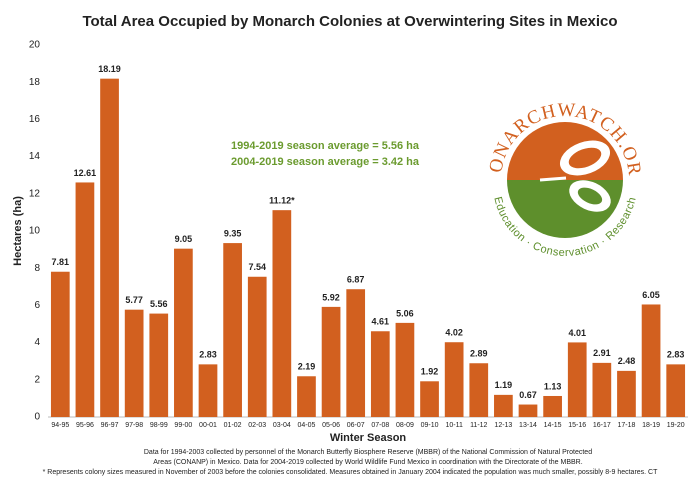 This screenshot has height=483, width=700. I want to click on y-tick-label: 2, so click(37, 379).